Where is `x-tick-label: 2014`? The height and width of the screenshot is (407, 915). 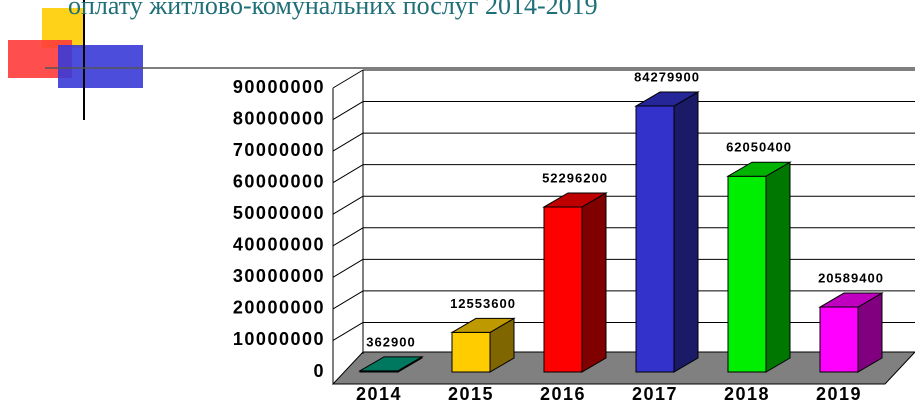 x-tick-label: 2014 is located at coordinates (379, 394).